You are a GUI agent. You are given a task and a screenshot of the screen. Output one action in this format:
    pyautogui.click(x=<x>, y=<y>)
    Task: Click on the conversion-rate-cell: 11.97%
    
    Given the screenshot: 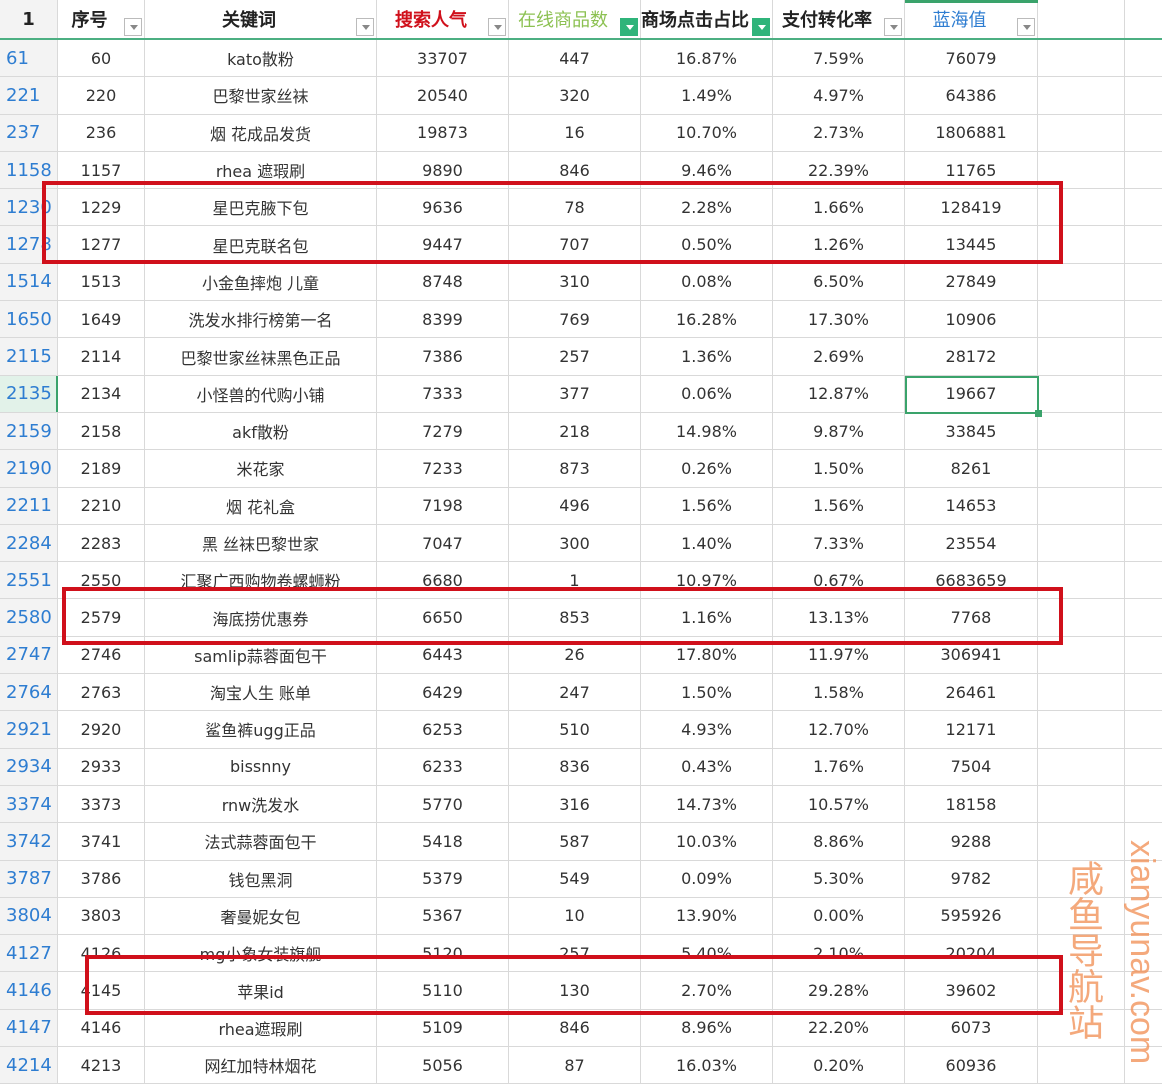 What is the action you would take?
    pyautogui.click(x=839, y=655)
    